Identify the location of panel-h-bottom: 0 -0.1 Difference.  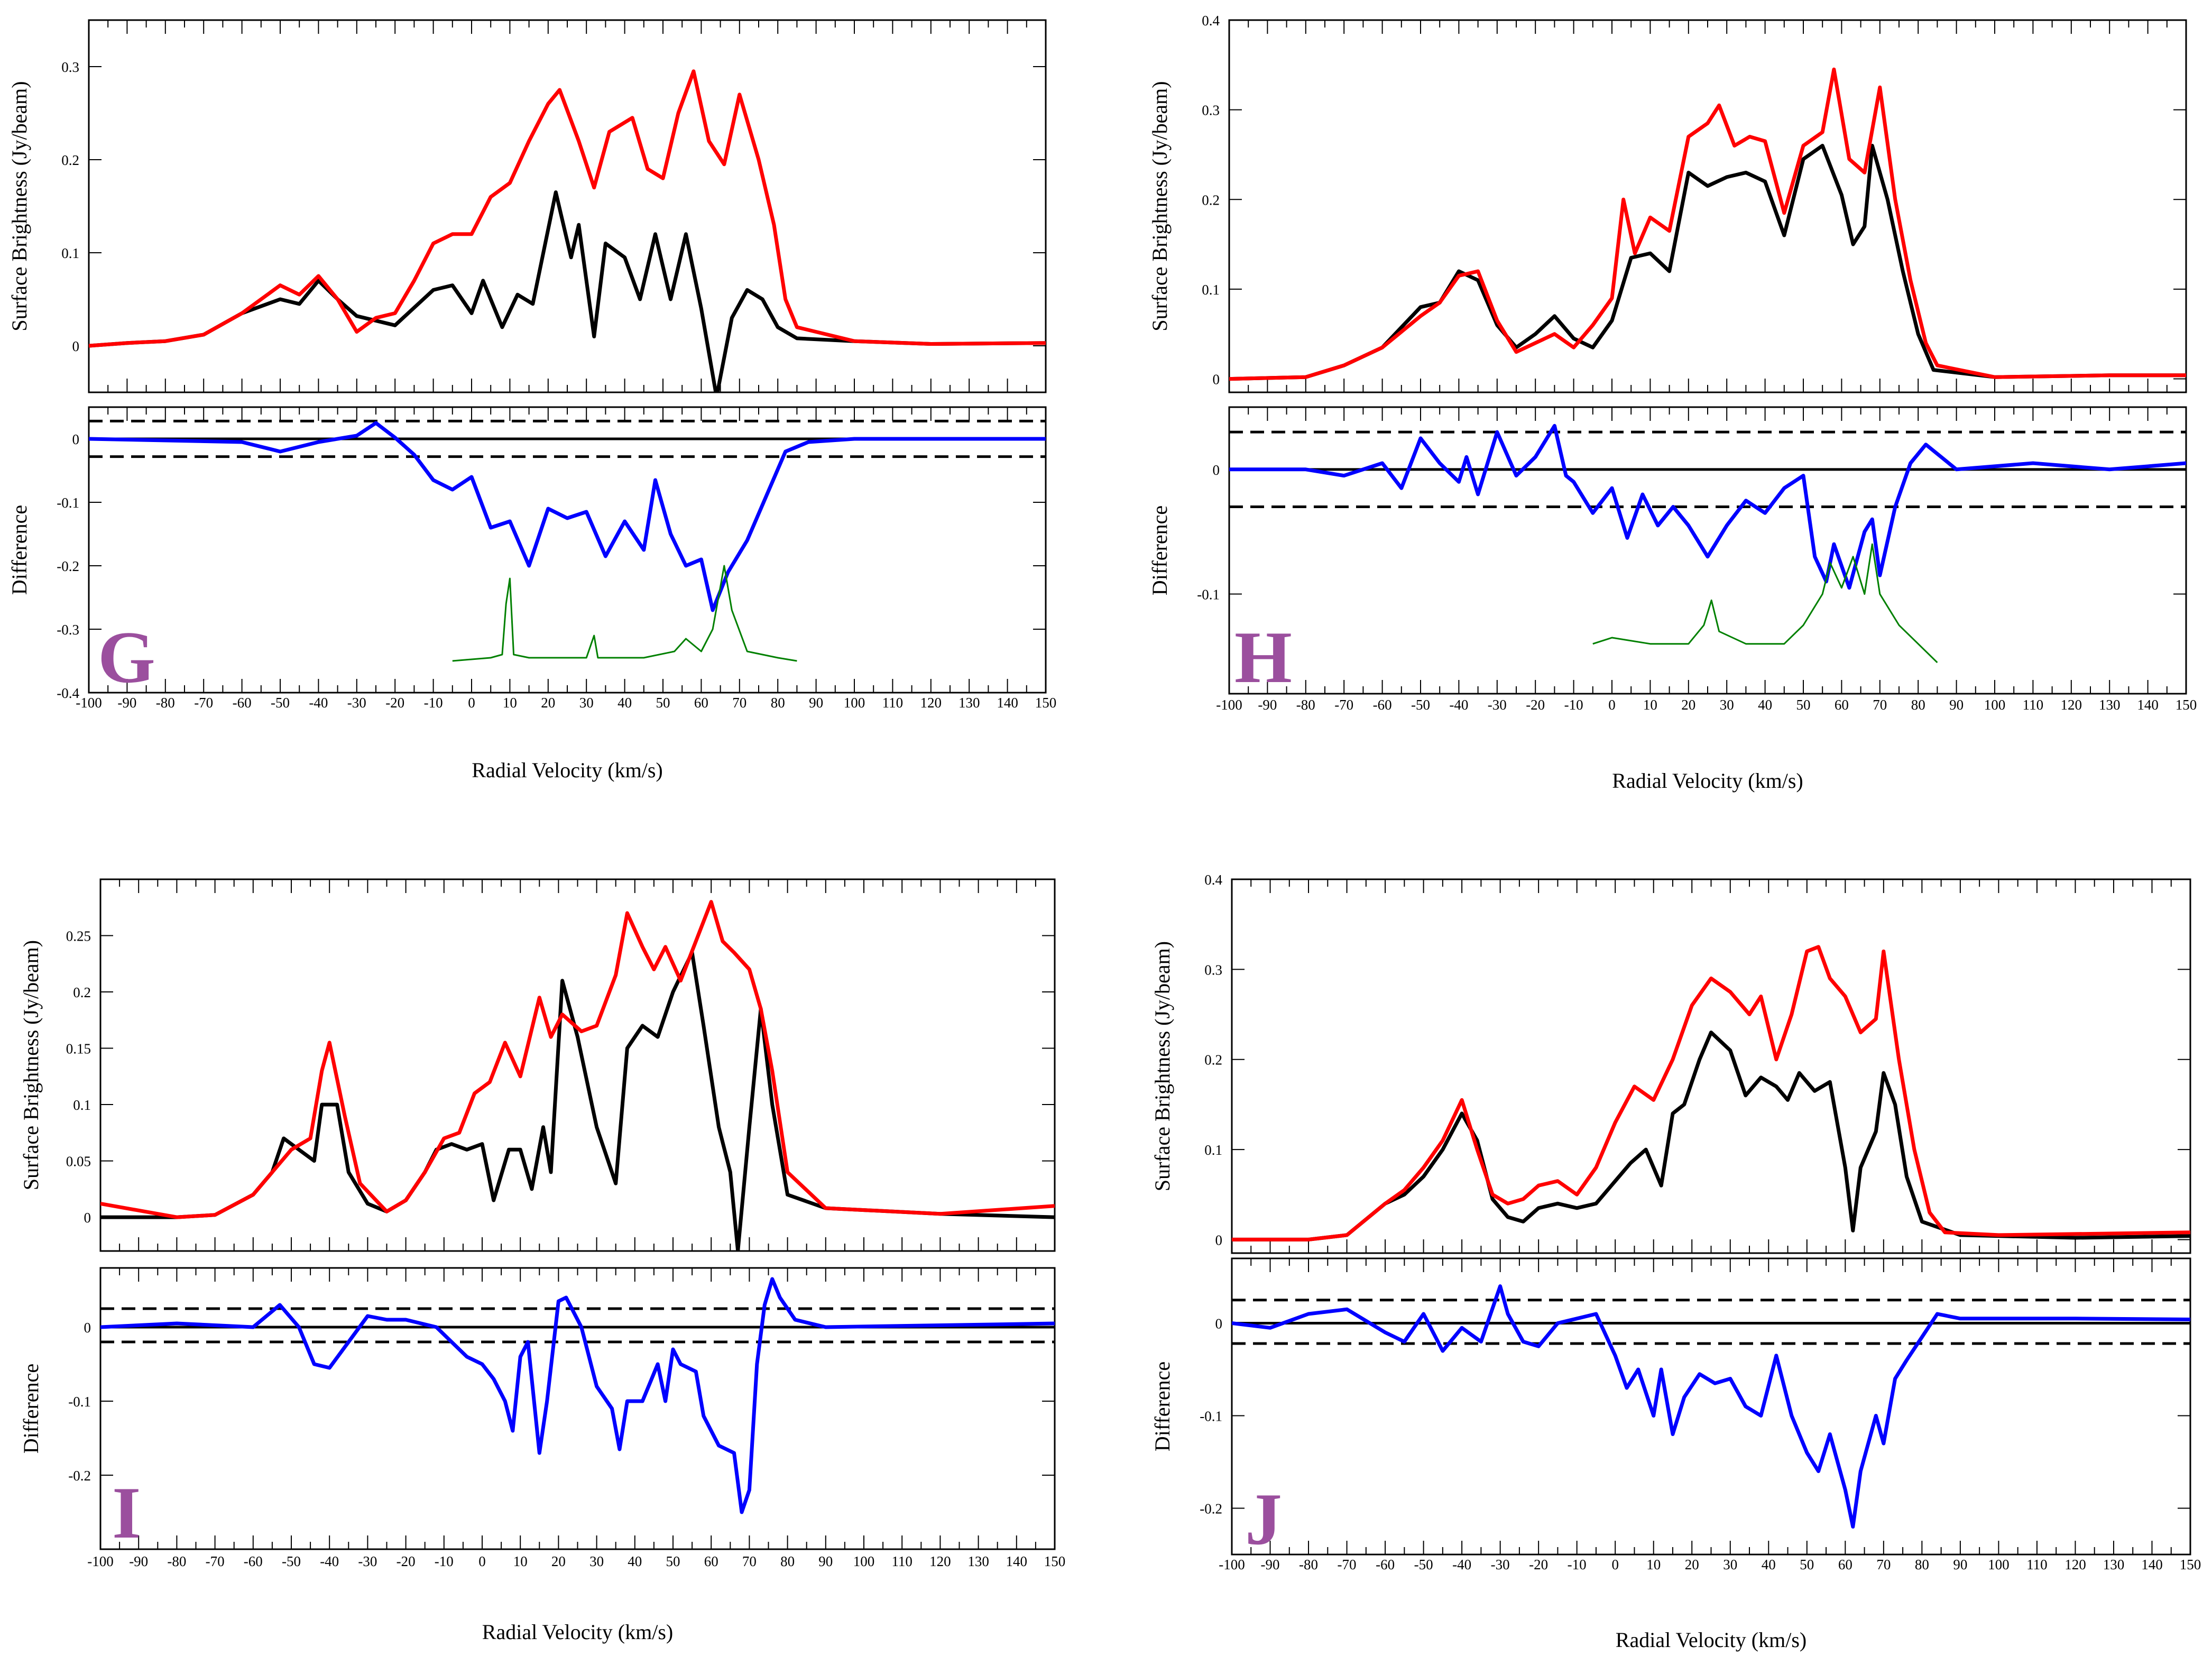
(1667, 551).